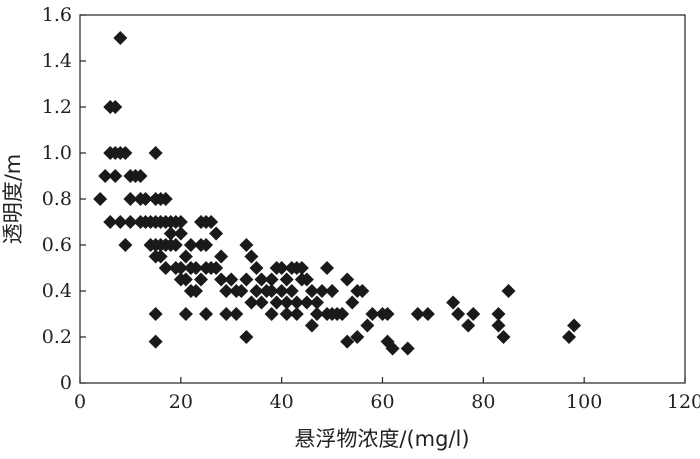 The height and width of the screenshot is (459, 700). Describe the element at coordinates (57, 245) in the screenshot. I see `y-tick-label: 0.6` at that location.